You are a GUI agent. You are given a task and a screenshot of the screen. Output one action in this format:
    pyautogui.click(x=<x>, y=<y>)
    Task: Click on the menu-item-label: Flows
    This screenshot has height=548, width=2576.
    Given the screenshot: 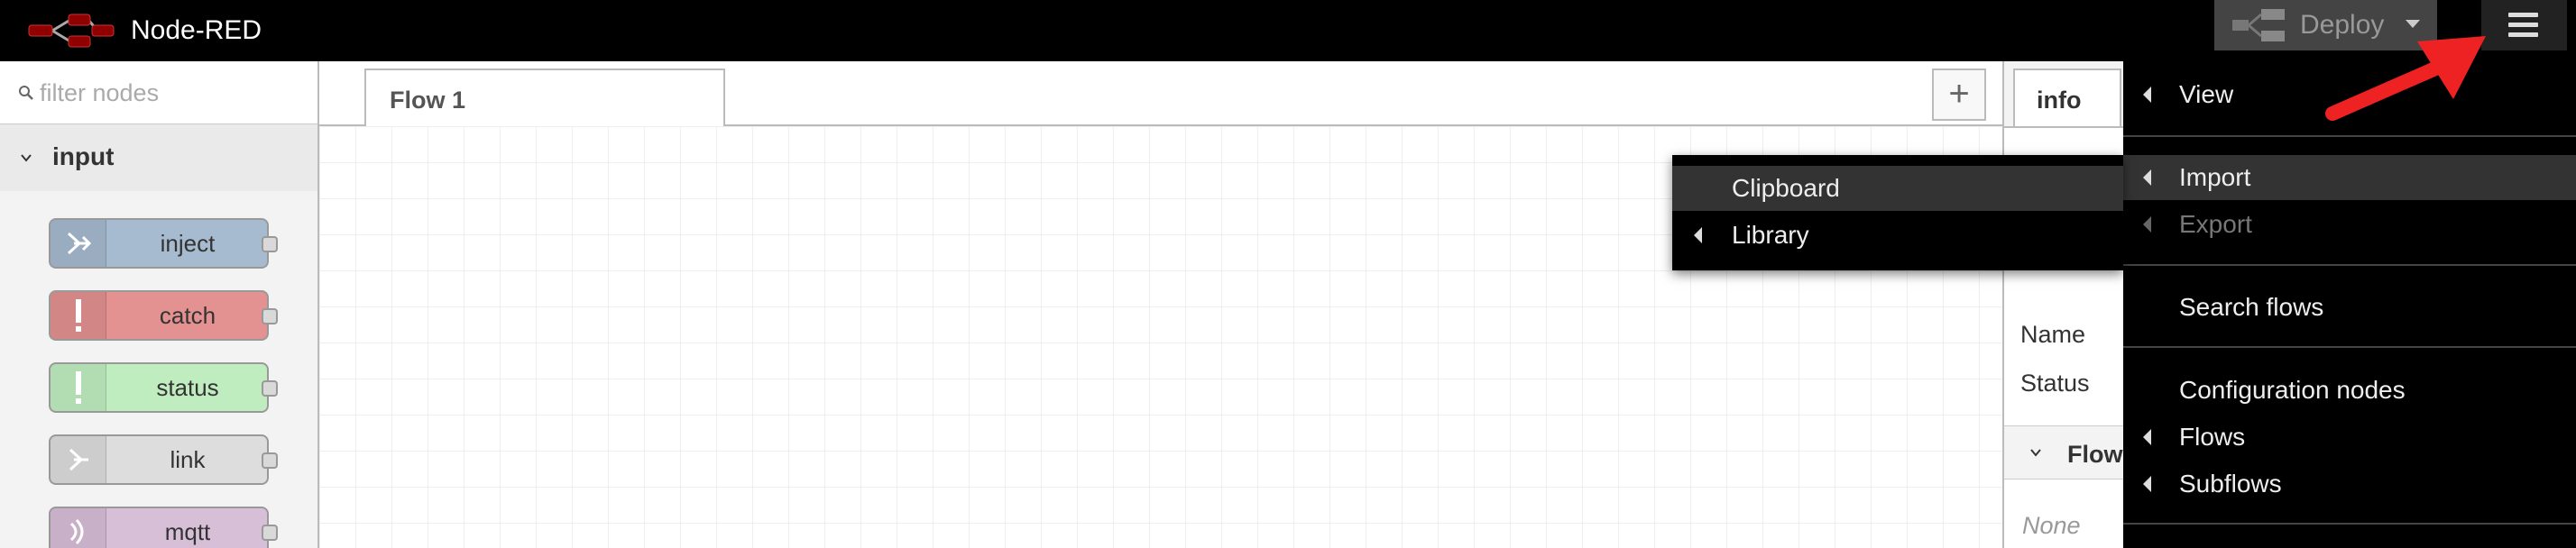 What is the action you would take?
    pyautogui.click(x=2212, y=437)
    